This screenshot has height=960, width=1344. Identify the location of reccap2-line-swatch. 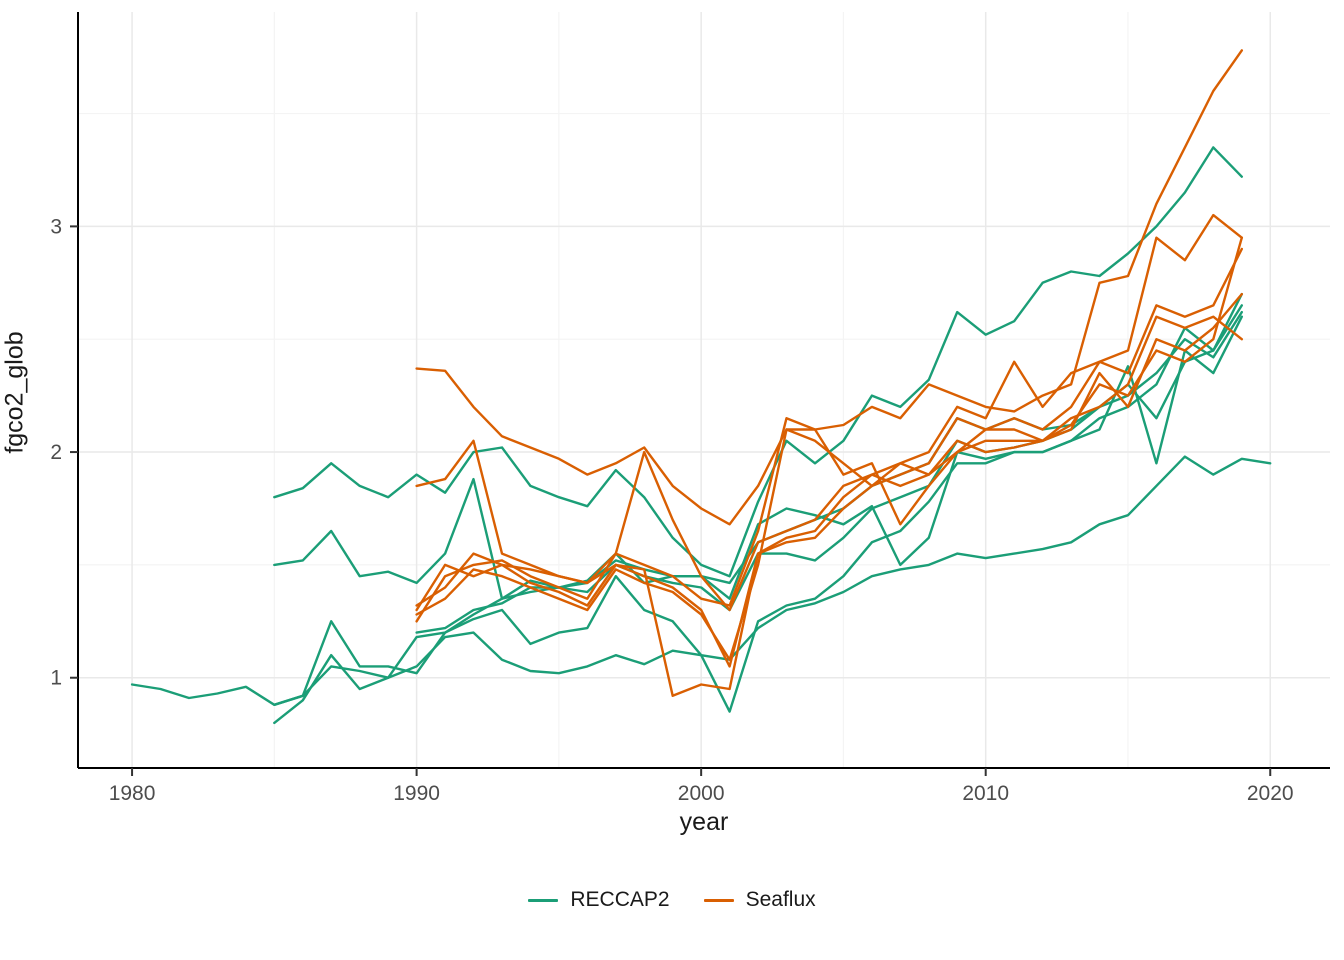
(543, 900).